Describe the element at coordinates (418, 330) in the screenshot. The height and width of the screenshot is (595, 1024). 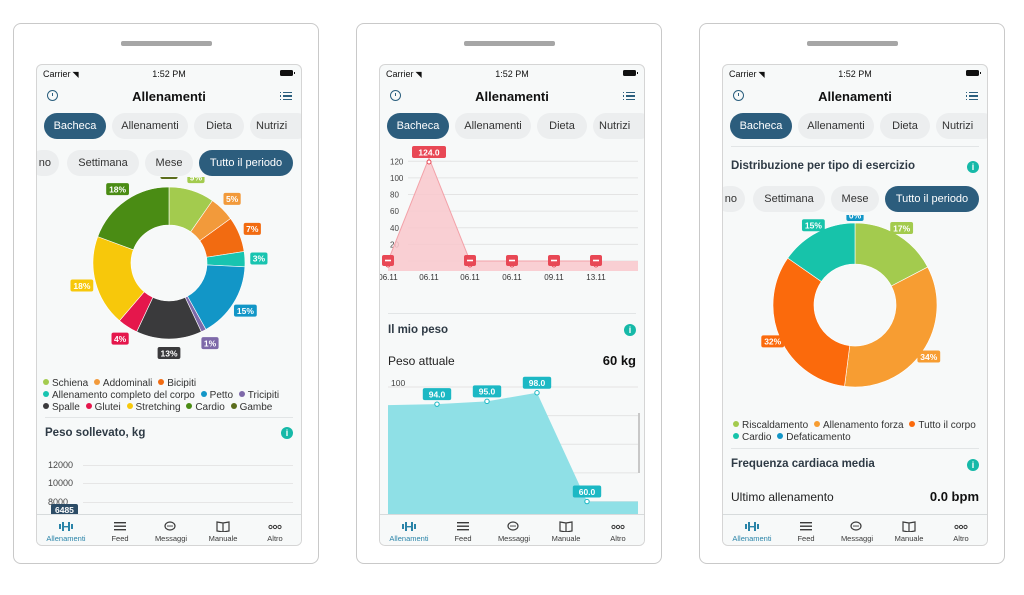
I see `section-title-my-weight: Il mio peso` at that location.